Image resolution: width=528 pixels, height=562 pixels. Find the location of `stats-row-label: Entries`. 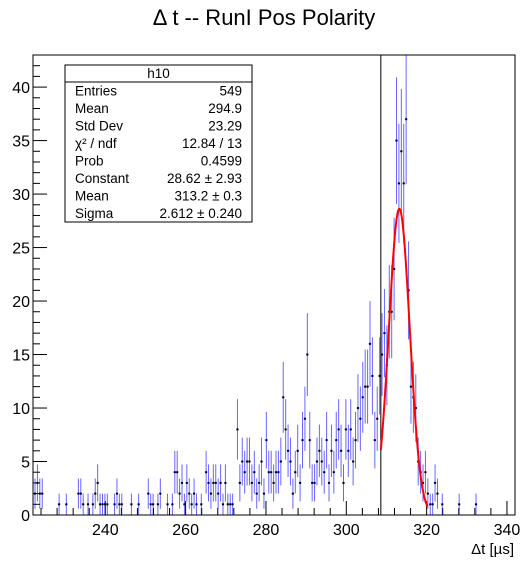

stats-row-label: Entries is located at coordinates (96, 91).